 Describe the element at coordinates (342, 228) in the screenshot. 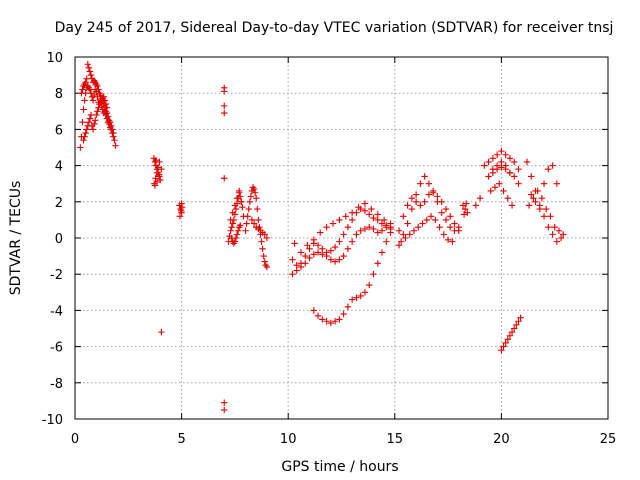

I see `series-arc-10-15h-c` at that location.